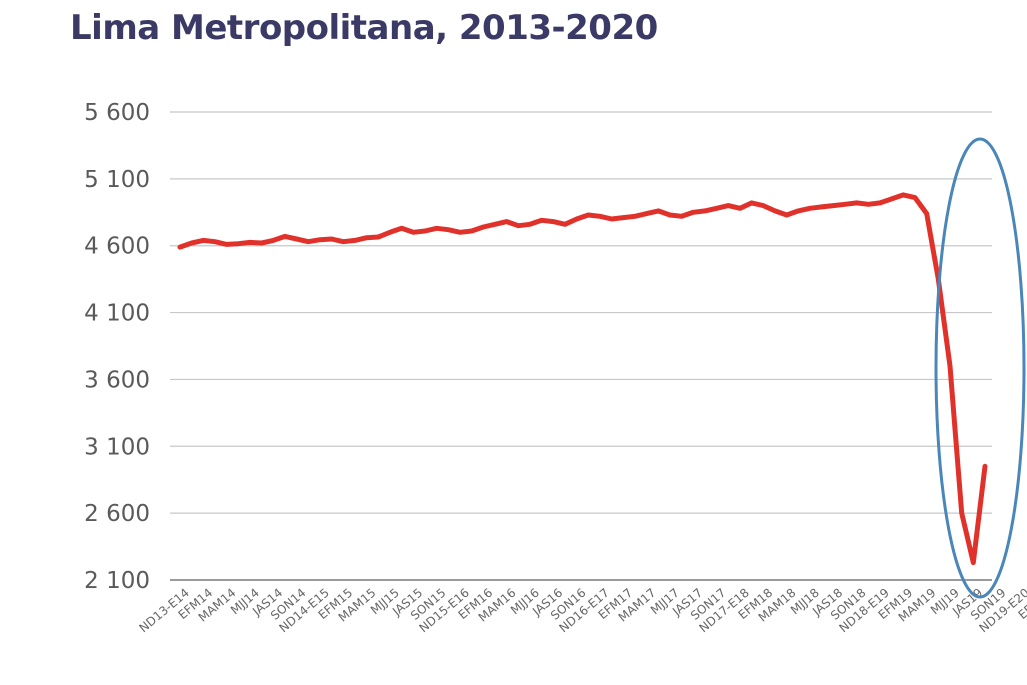  What do you see at coordinates (117, 514) in the screenshot?
I see `y-tick-label: 2 600` at bounding box center [117, 514].